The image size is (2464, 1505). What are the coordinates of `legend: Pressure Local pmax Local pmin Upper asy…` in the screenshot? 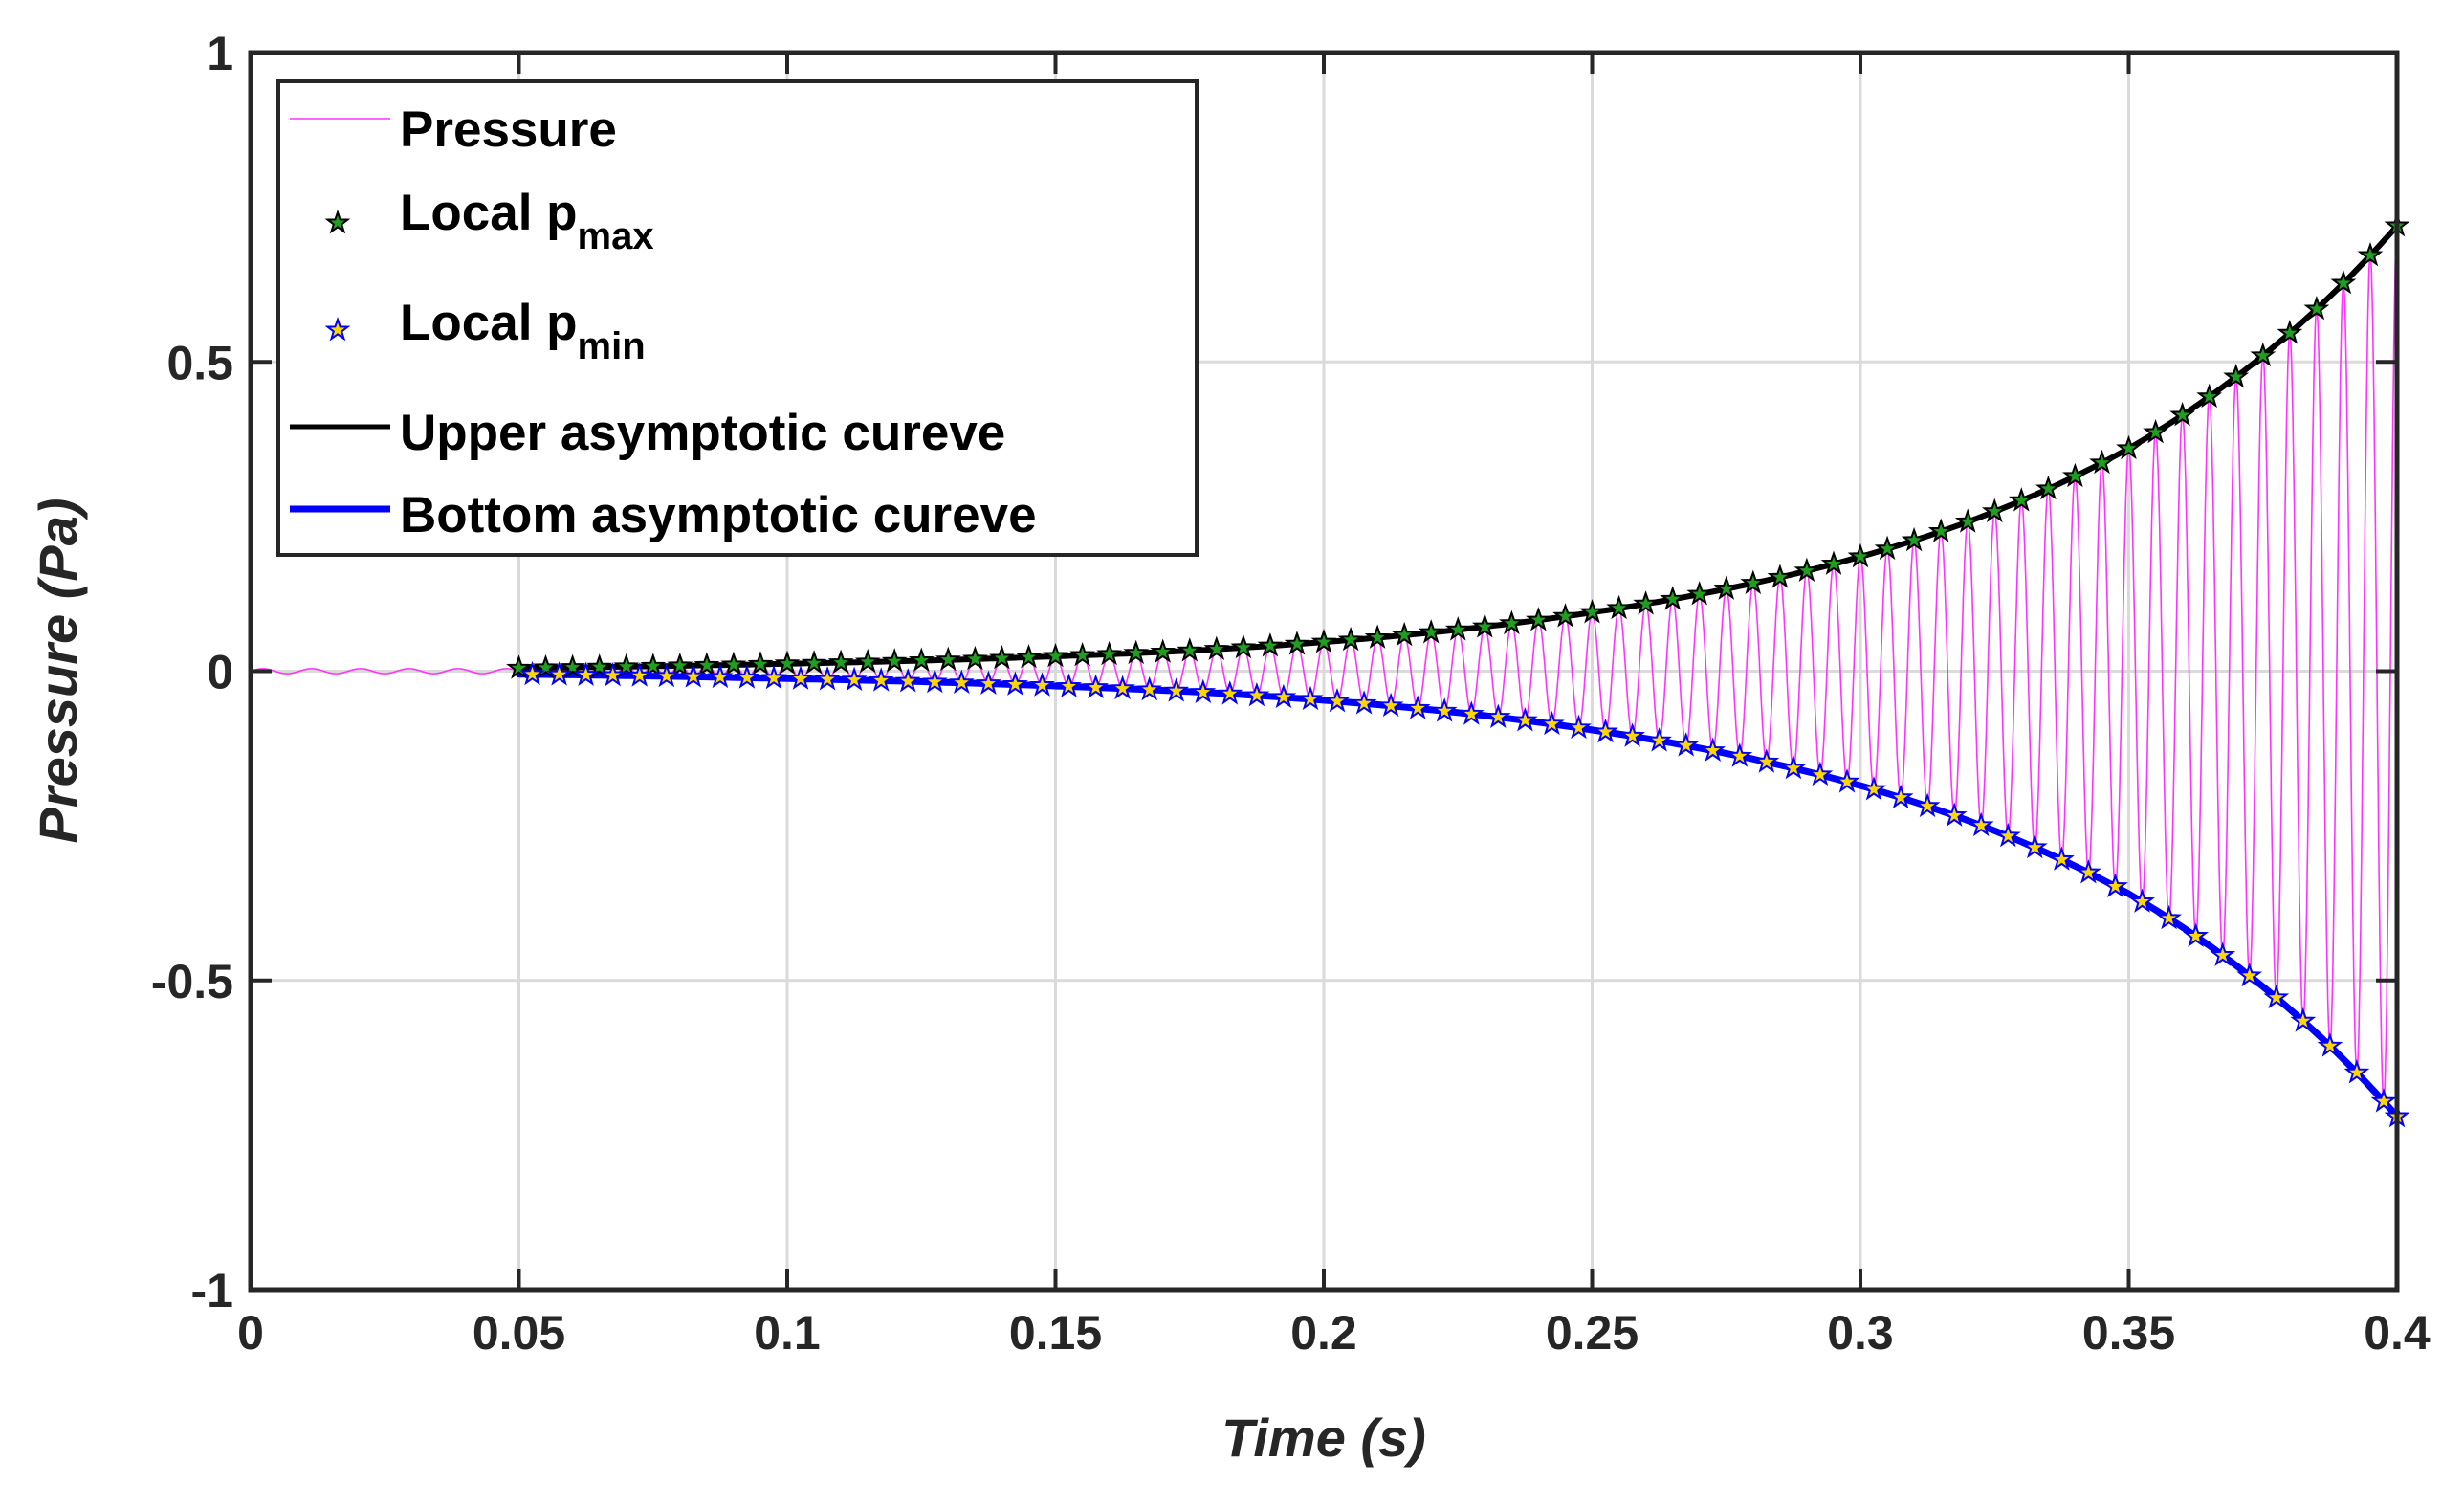 It's located at (737, 318).